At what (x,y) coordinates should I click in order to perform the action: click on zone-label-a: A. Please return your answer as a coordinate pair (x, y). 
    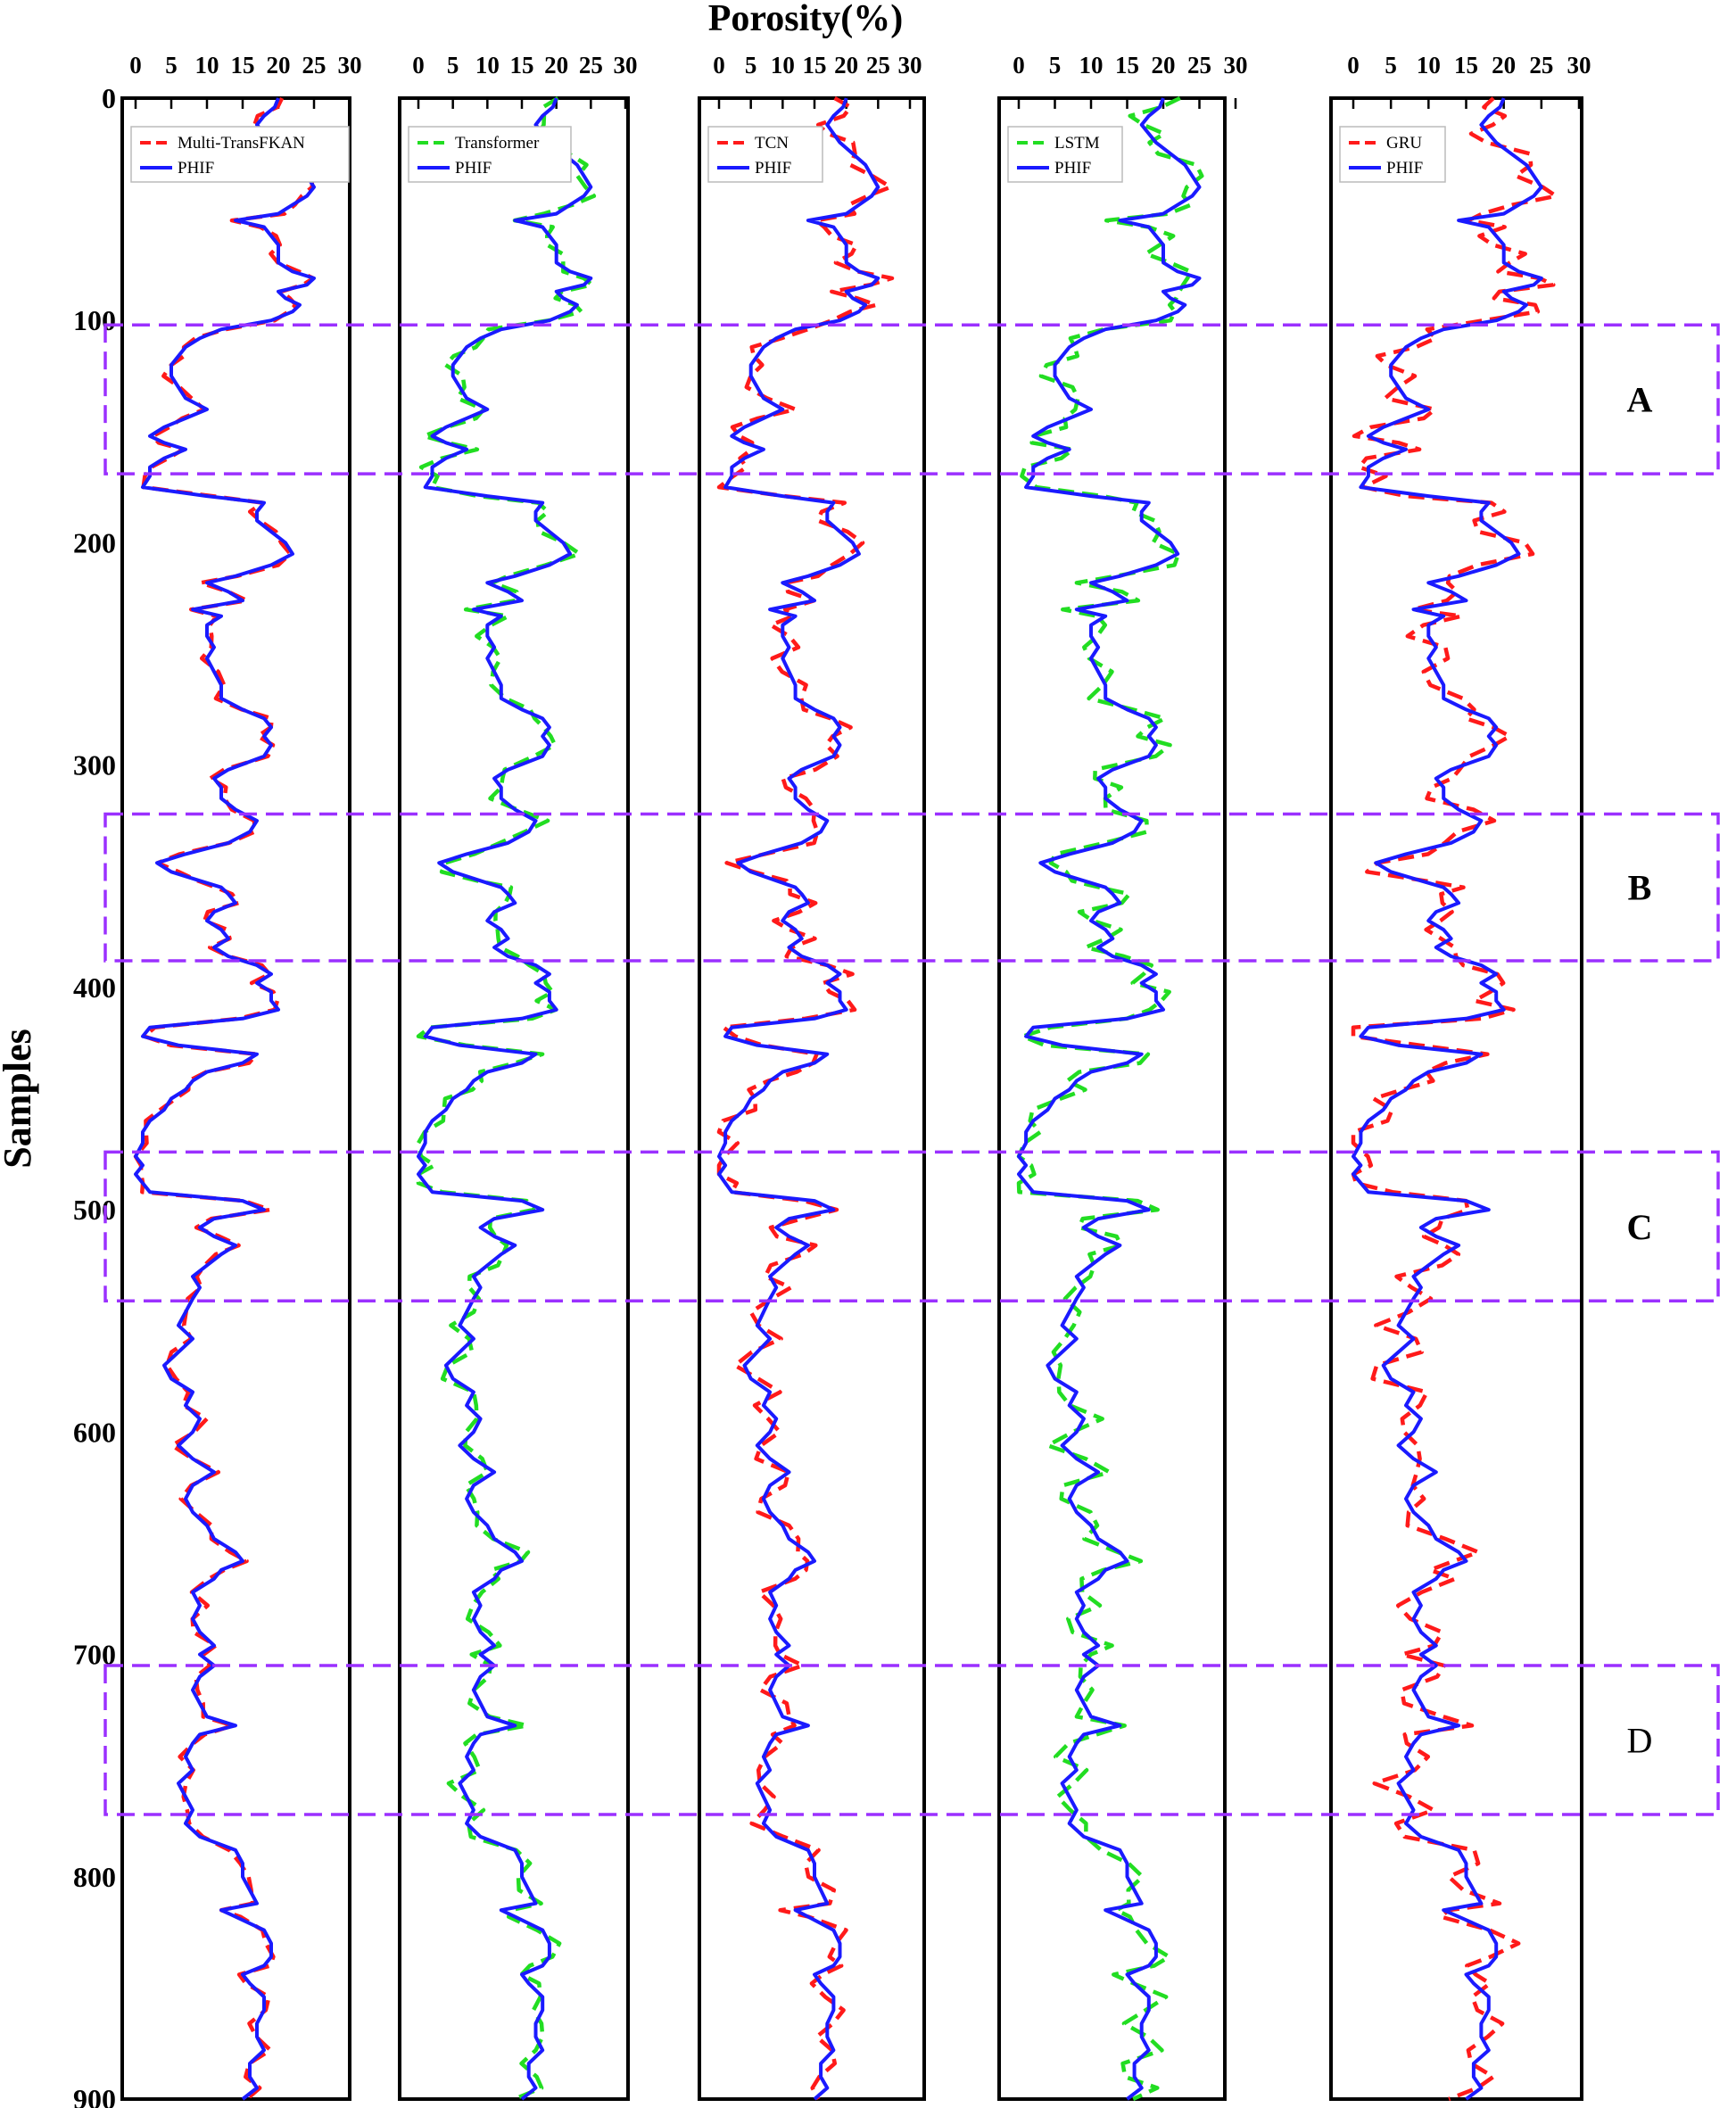
    Looking at the image, I should click on (1640, 400).